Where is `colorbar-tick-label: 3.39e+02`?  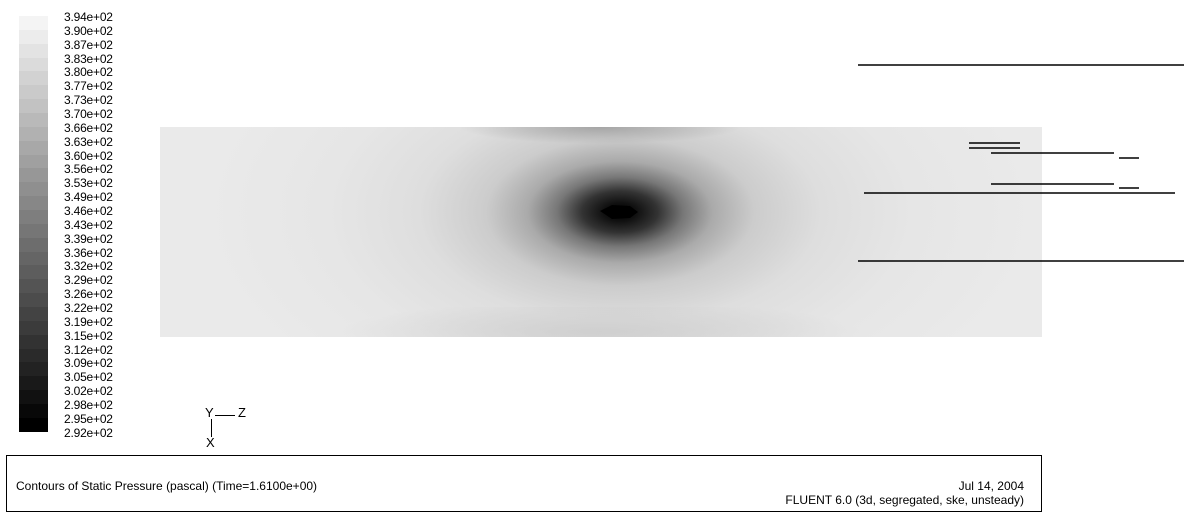 colorbar-tick-label: 3.39e+02 is located at coordinates (88, 238).